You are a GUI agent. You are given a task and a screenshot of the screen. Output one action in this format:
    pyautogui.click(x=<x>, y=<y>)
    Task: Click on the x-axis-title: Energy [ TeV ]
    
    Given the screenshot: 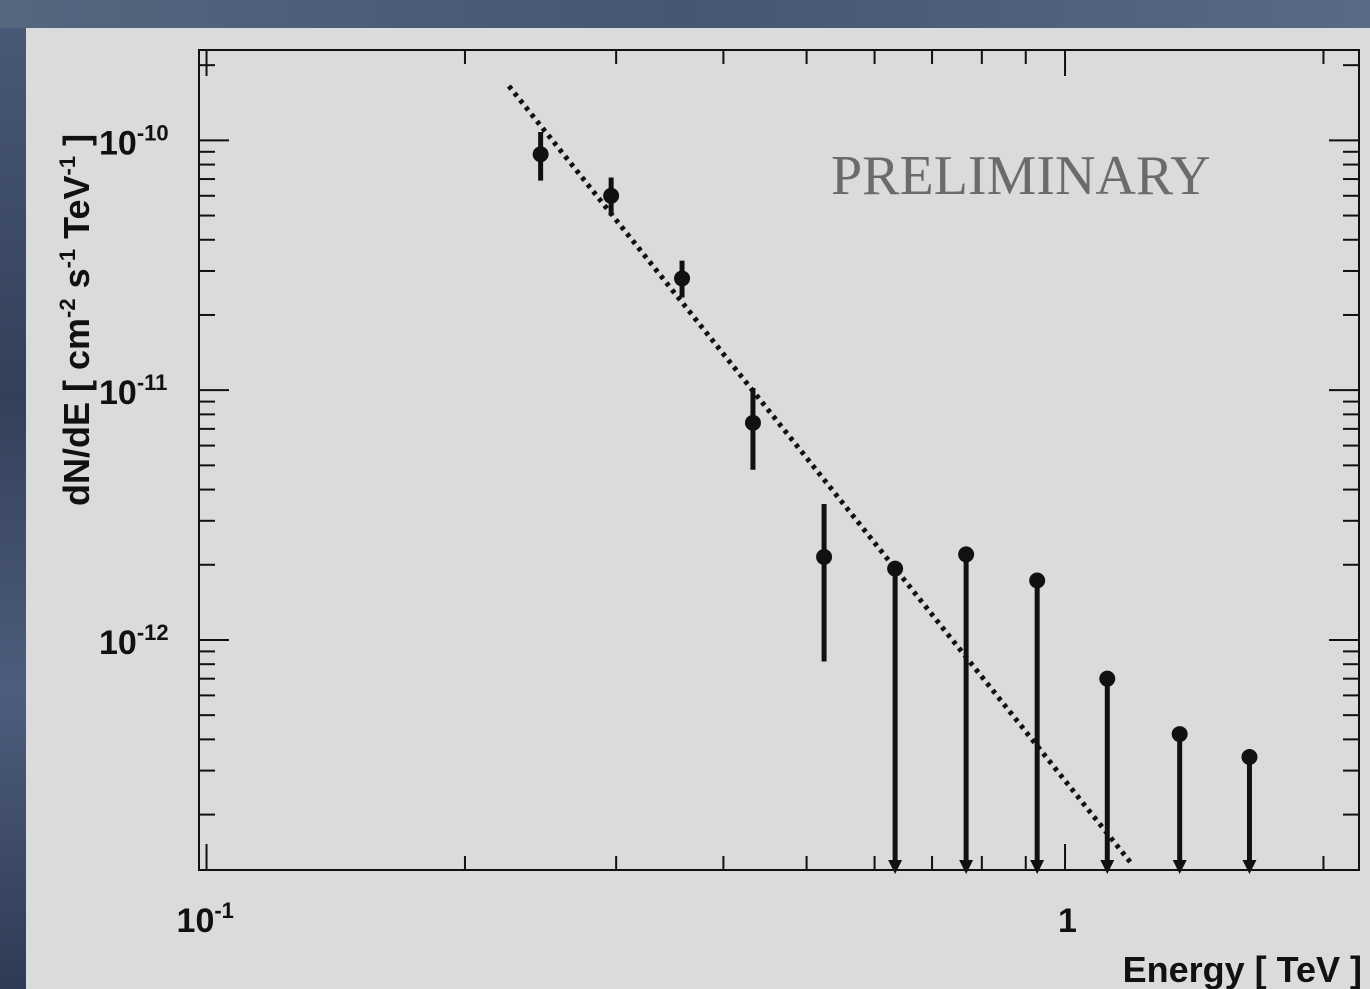 What is the action you would take?
    pyautogui.click(x=1242, y=969)
    